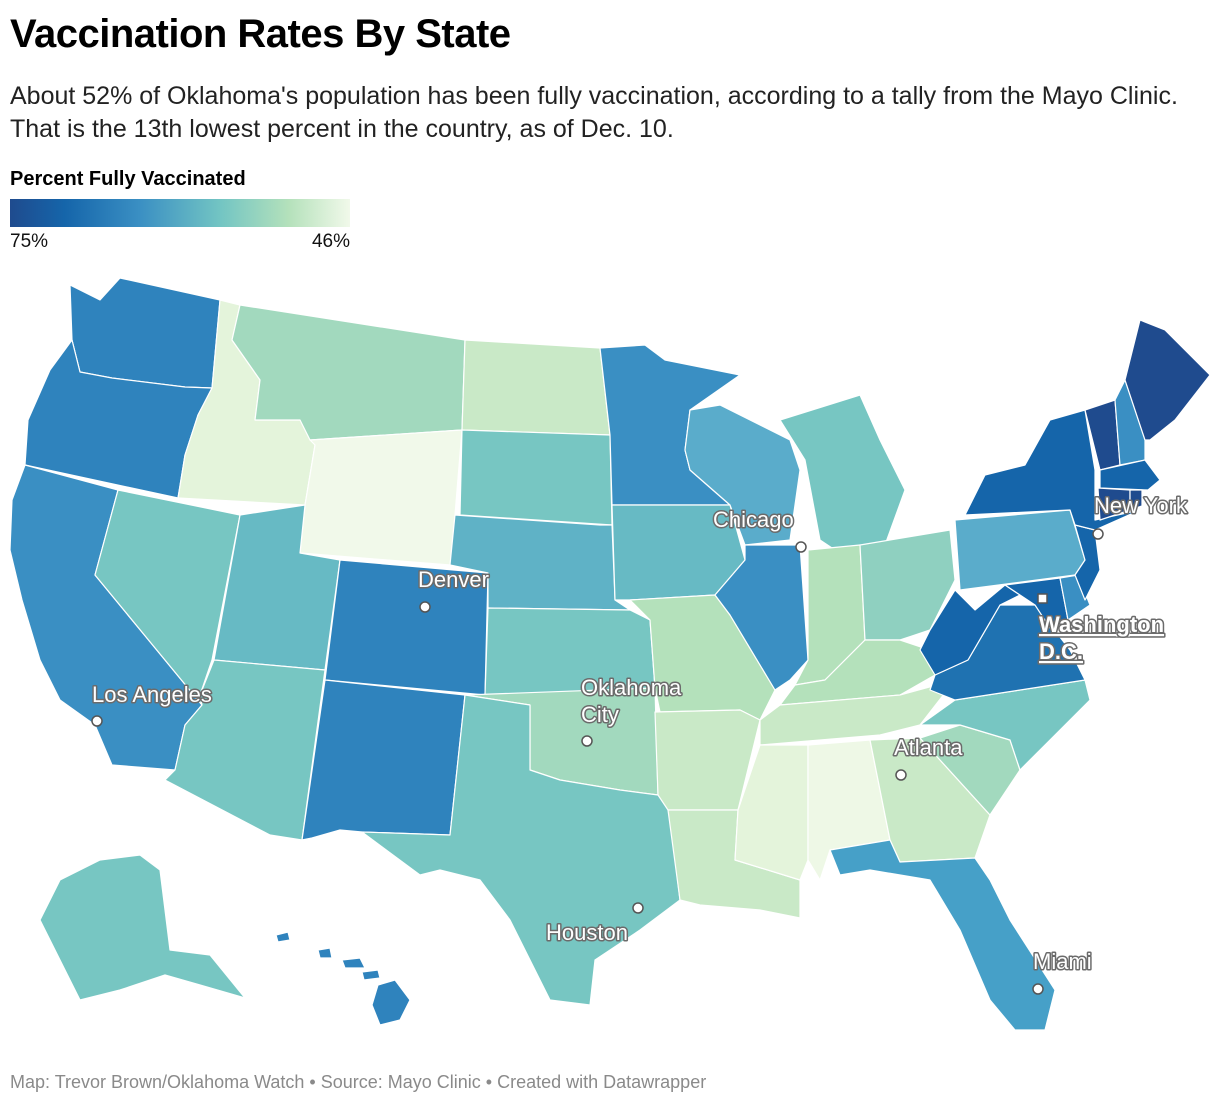  Describe the element at coordinates (29, 241) in the screenshot. I see `legend-max-label: 75%` at that location.